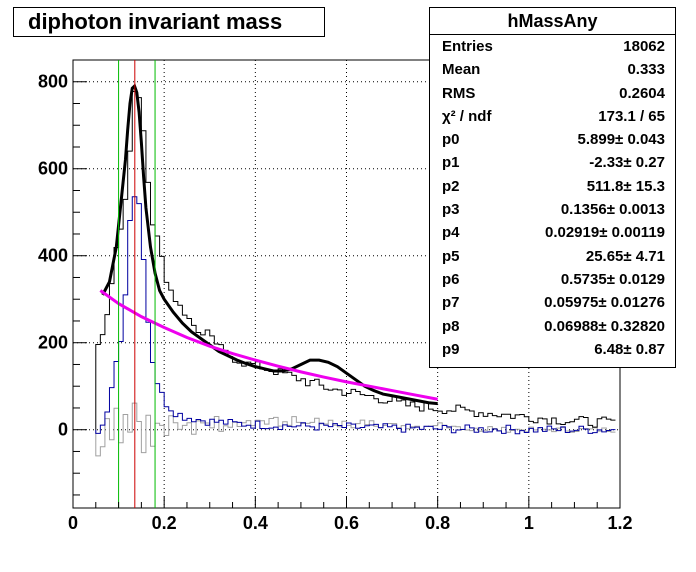  What do you see at coordinates (612, 210) in the screenshot?
I see `stats-value: 0.1356± 0.0013` at bounding box center [612, 210].